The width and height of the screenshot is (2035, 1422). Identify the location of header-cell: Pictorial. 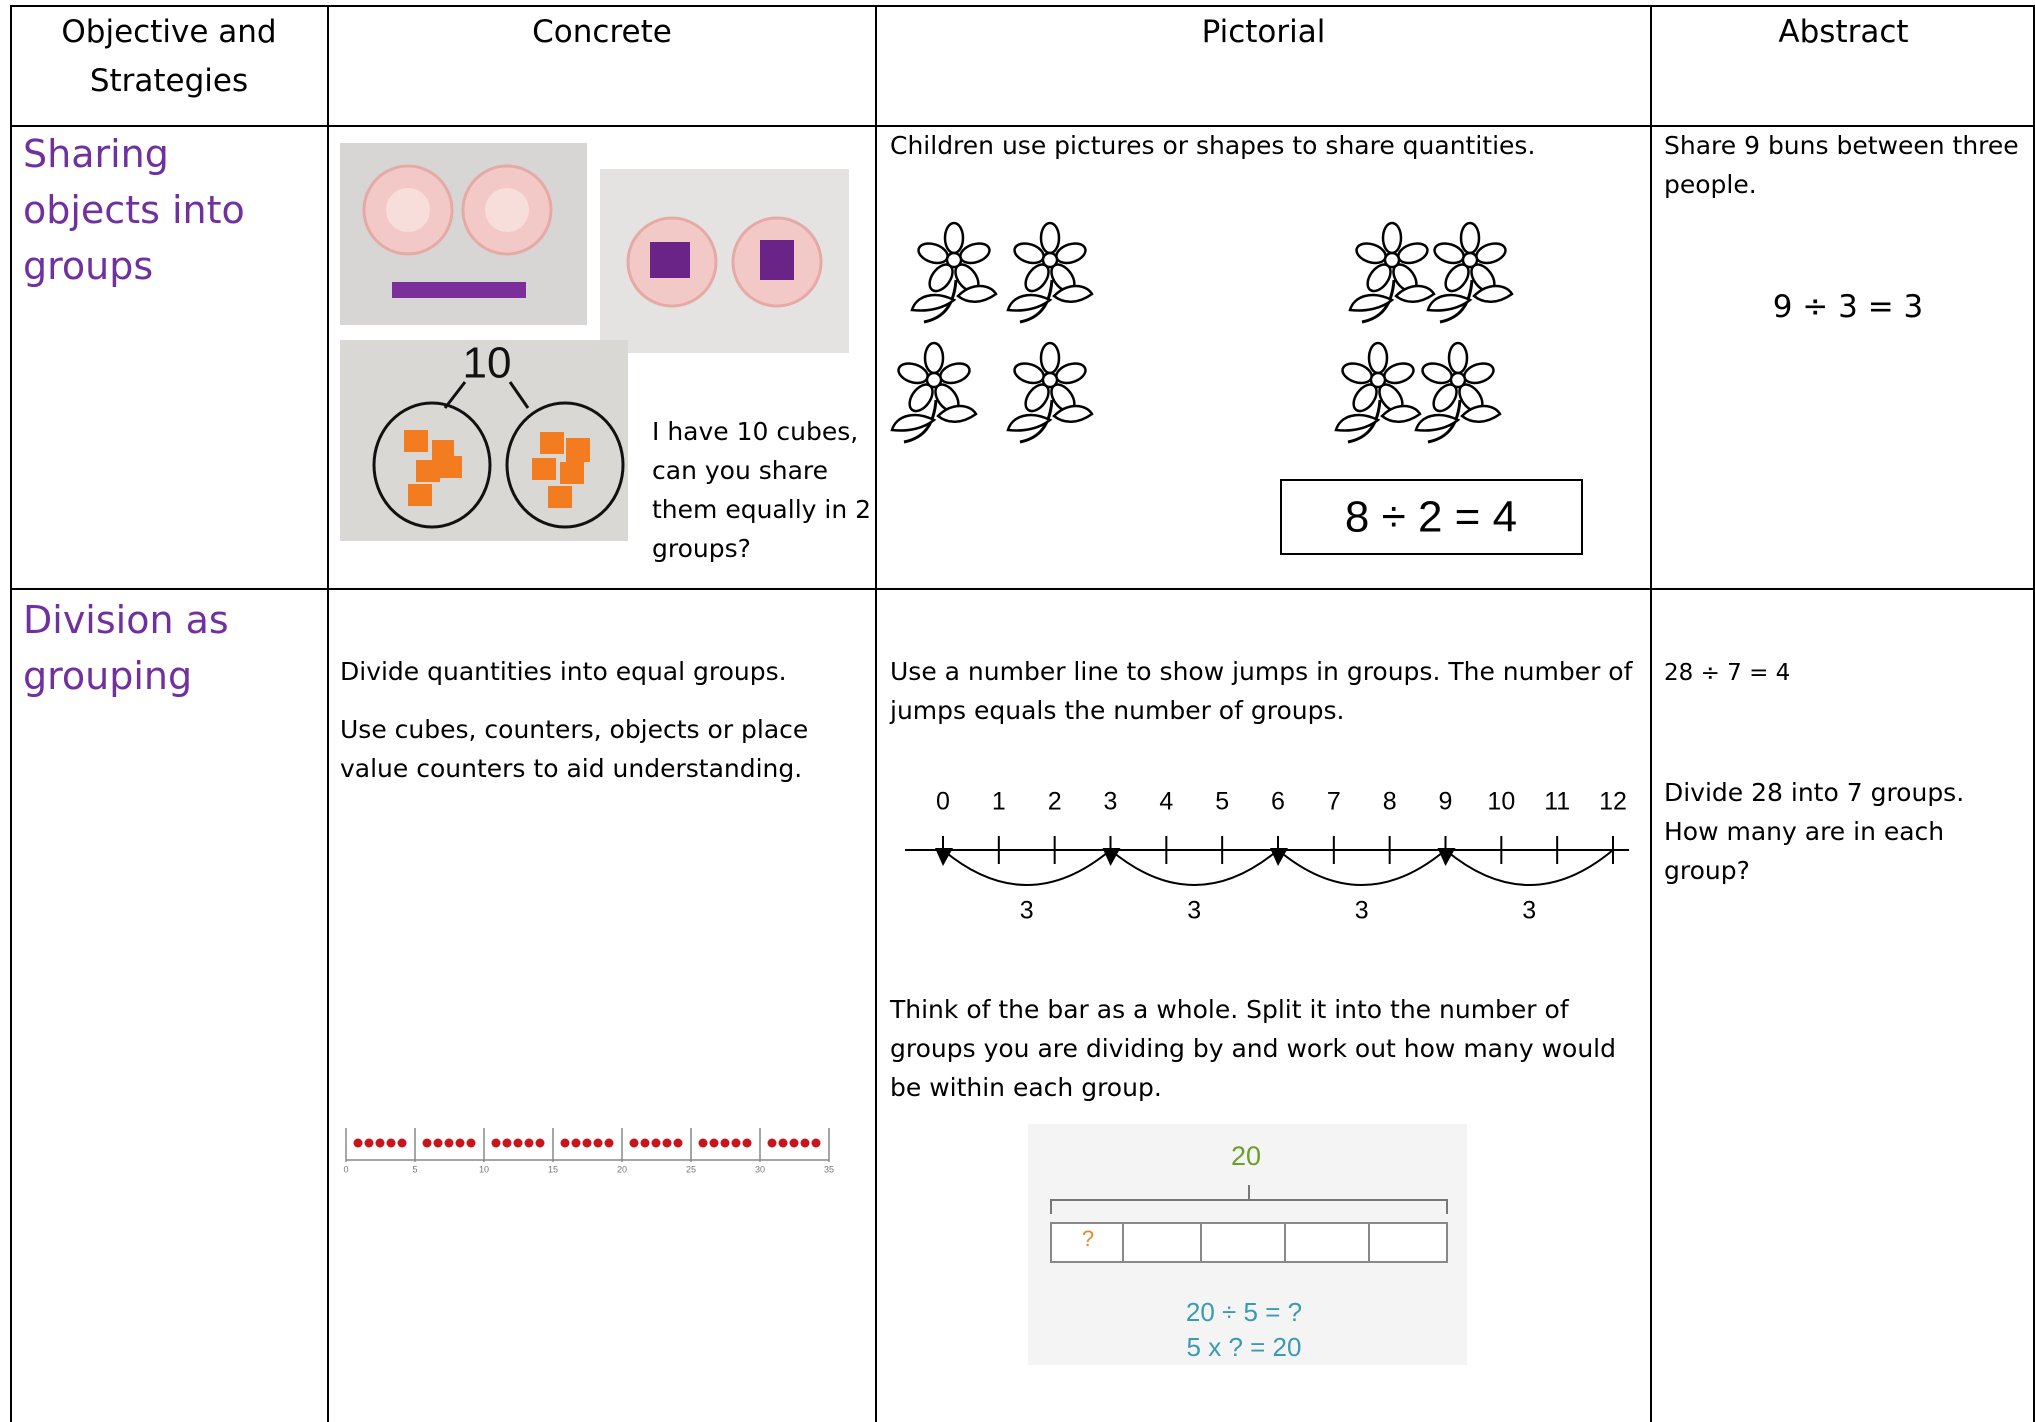
(1263, 32).